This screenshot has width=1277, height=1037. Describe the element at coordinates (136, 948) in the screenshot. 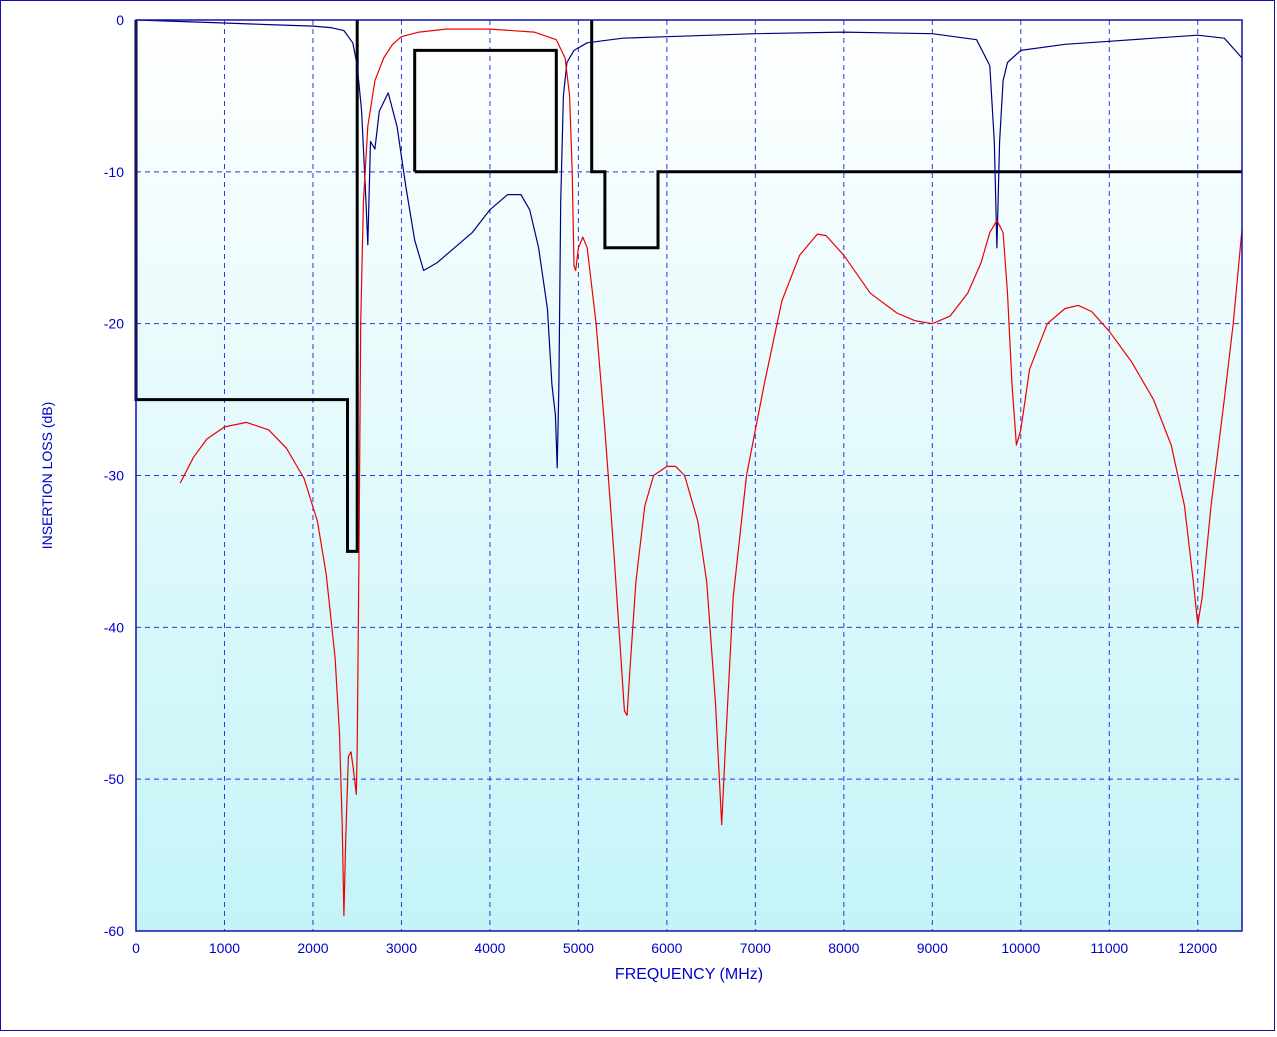

I see `x-tick-label: 0` at that location.